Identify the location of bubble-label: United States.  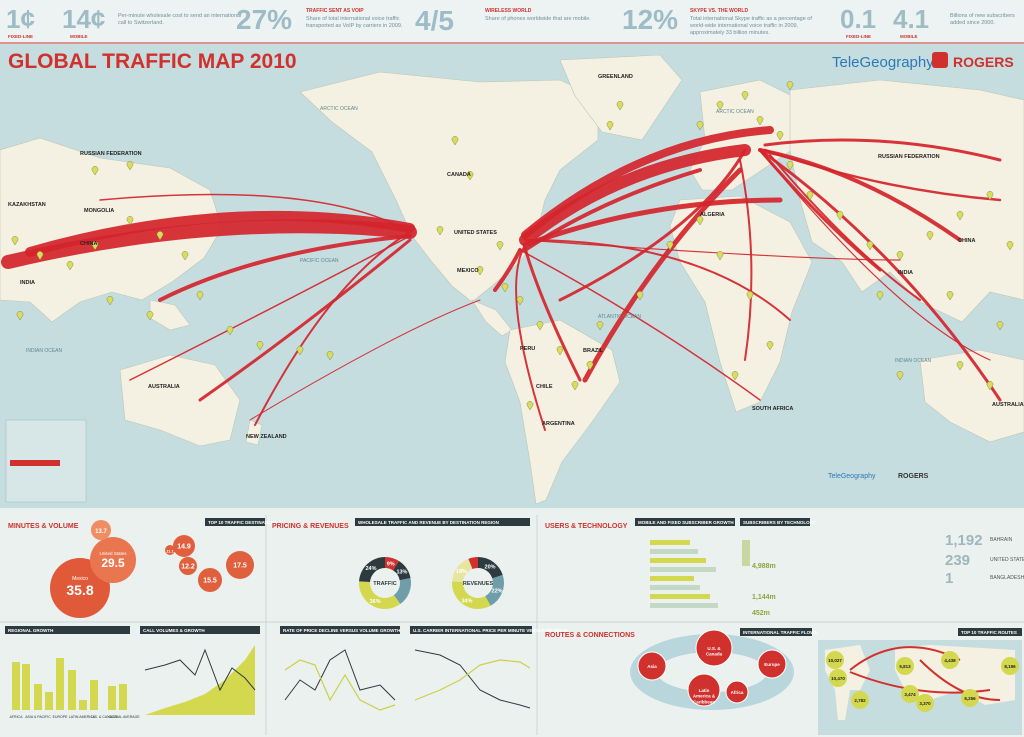
(113, 553).